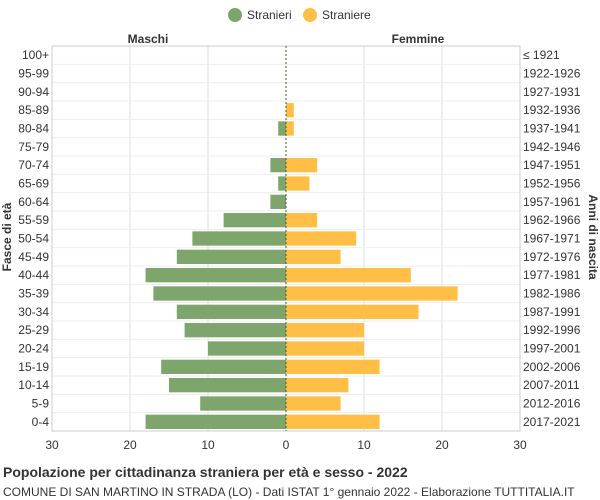  I want to click on birth-year-label: 1937-1941, so click(552, 129).